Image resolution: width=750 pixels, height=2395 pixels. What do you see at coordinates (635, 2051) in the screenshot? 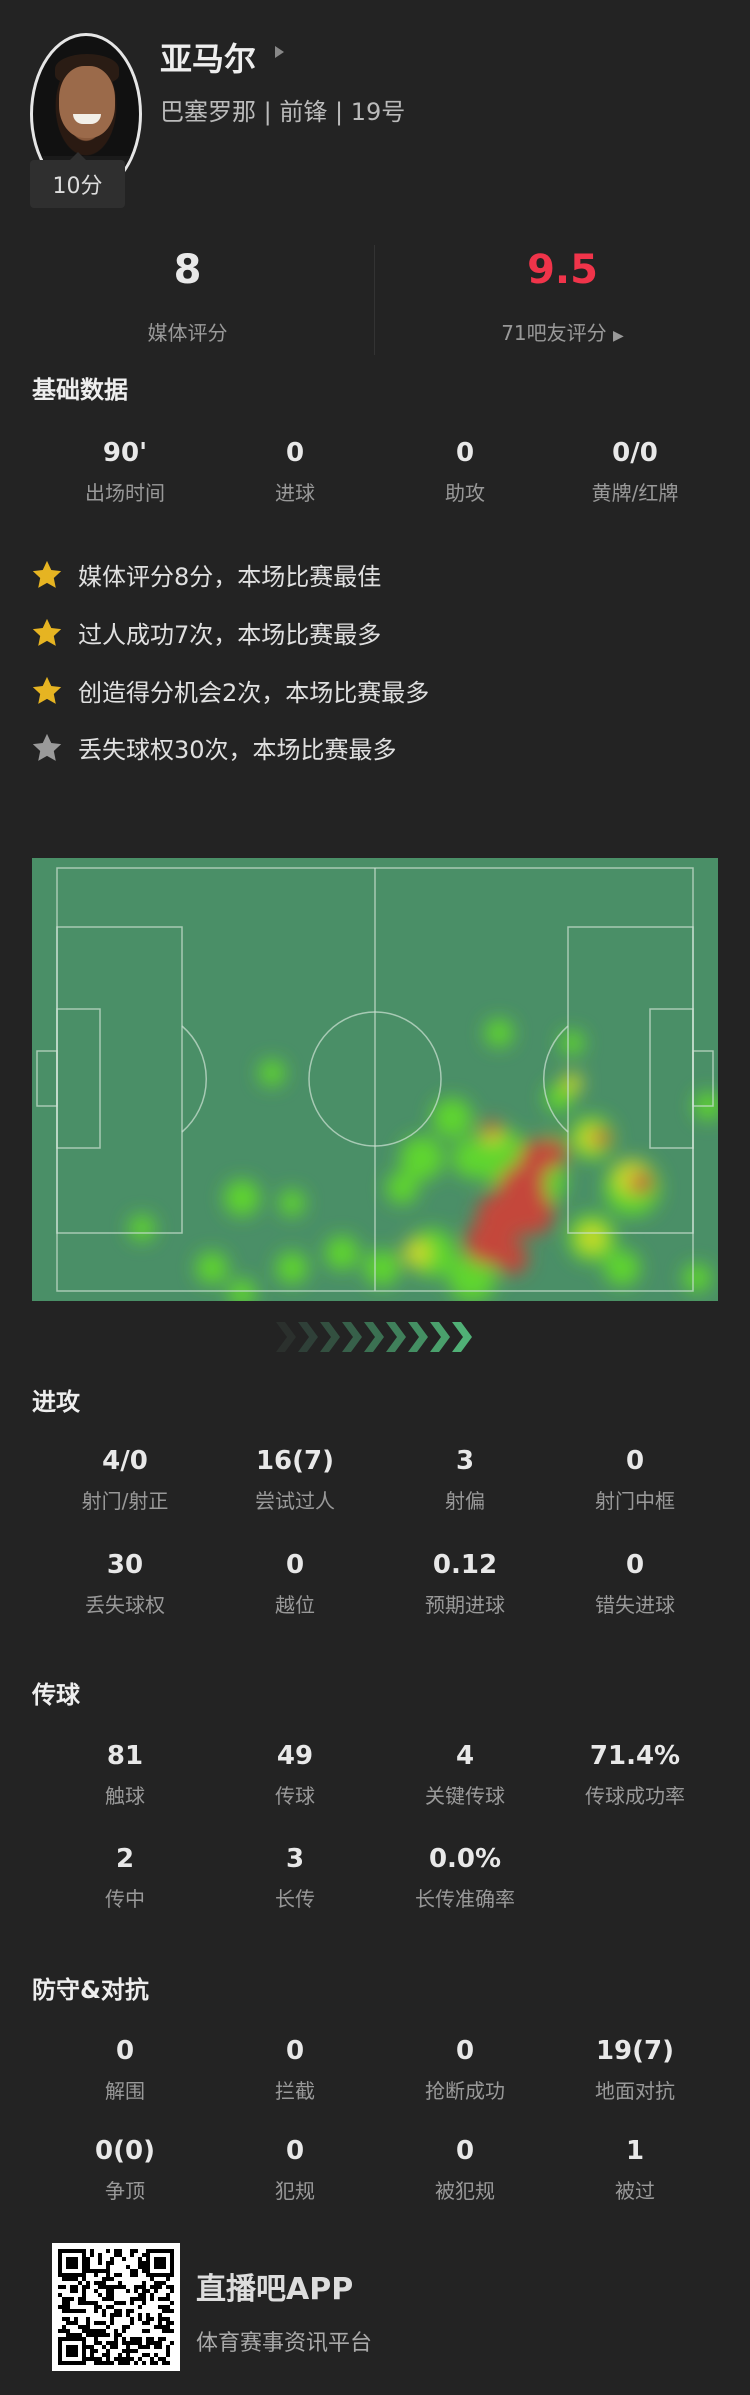
I see `stat-value: 19(7)` at bounding box center [635, 2051].